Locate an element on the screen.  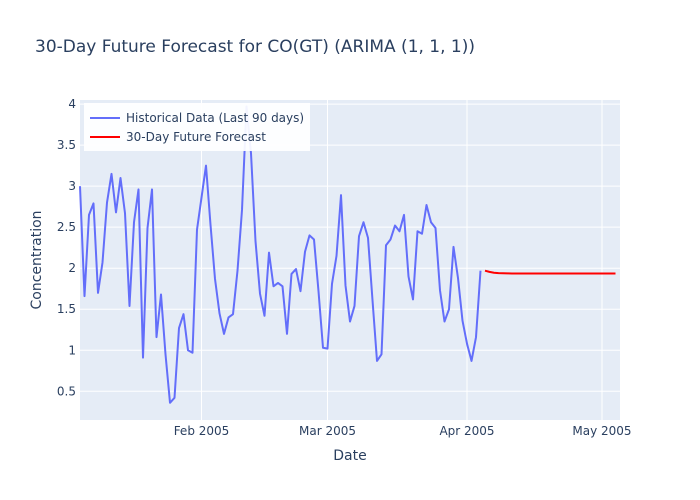
x-tick-label: Mar 2005 is located at coordinates (327, 431).